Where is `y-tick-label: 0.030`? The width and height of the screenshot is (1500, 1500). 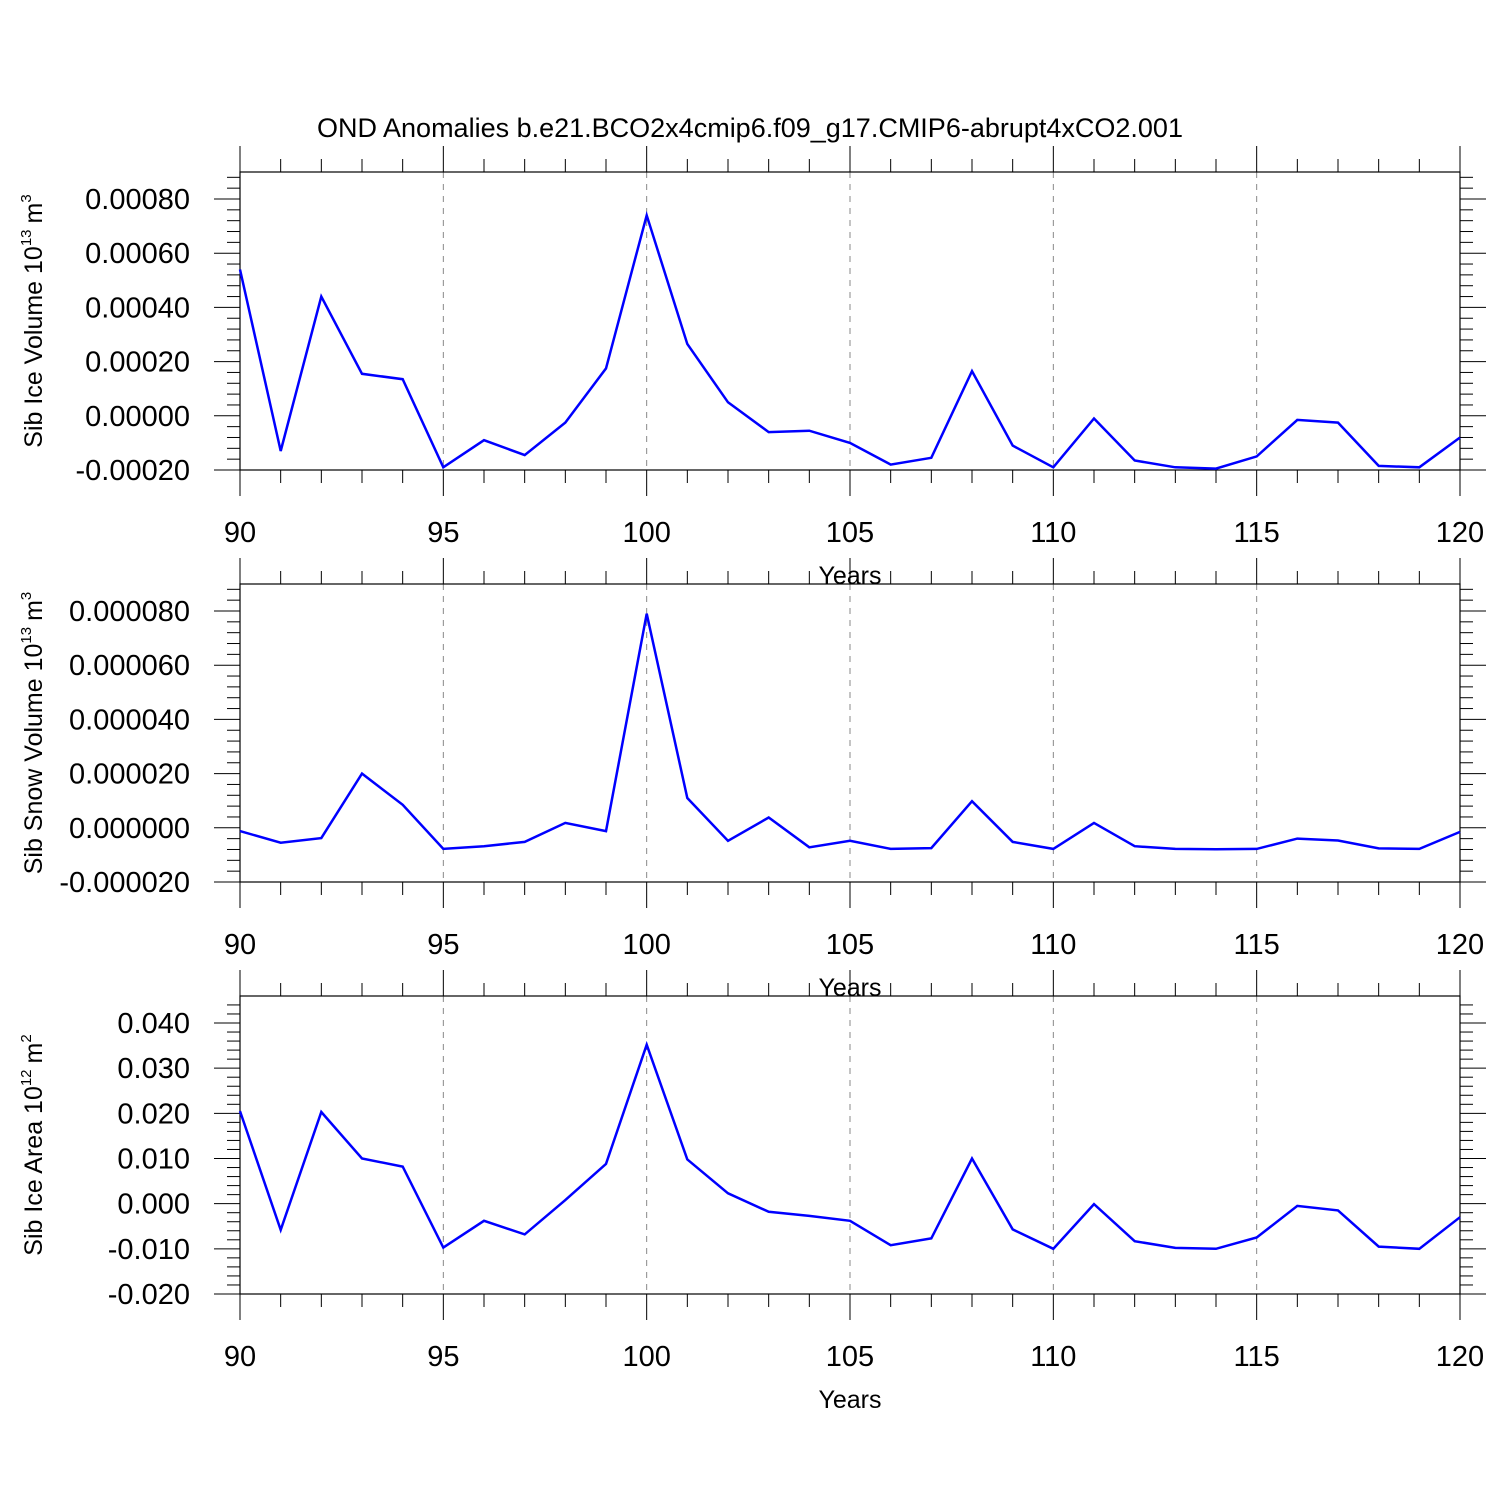
y-tick-label: 0.030 is located at coordinates (153, 1069).